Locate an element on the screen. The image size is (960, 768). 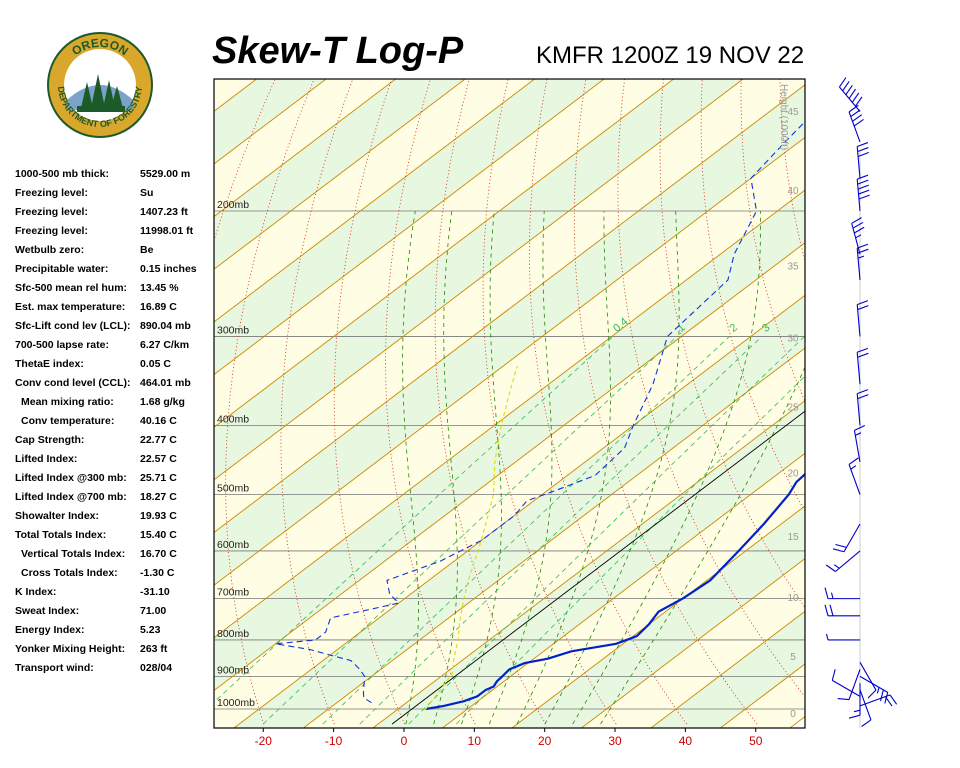
index-row: K Index: -31.10 is located at coordinates (115, 595).